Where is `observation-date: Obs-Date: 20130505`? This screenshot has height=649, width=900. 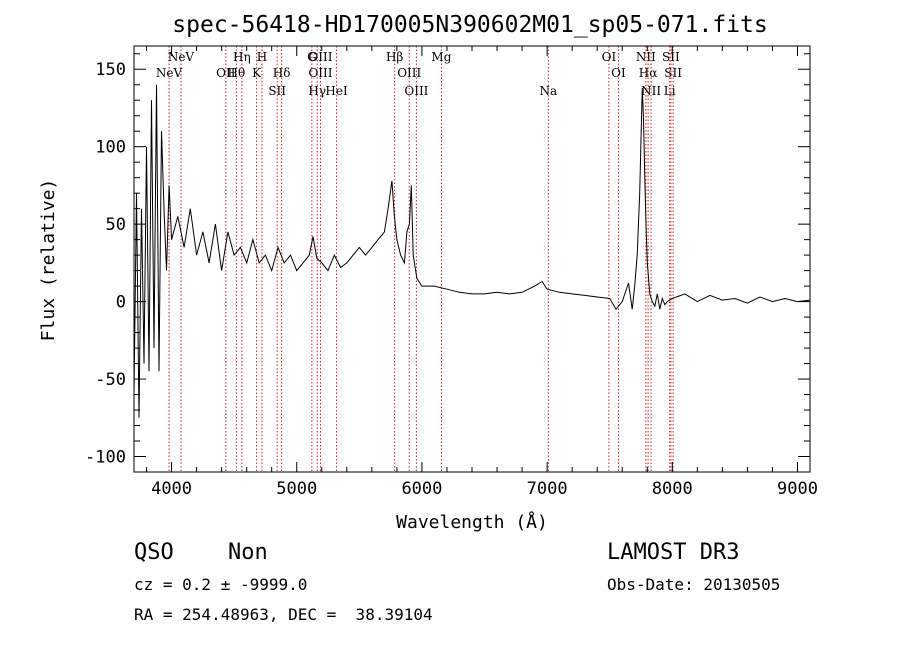
observation-date: Obs-Date: 20130505 is located at coordinates (694, 584).